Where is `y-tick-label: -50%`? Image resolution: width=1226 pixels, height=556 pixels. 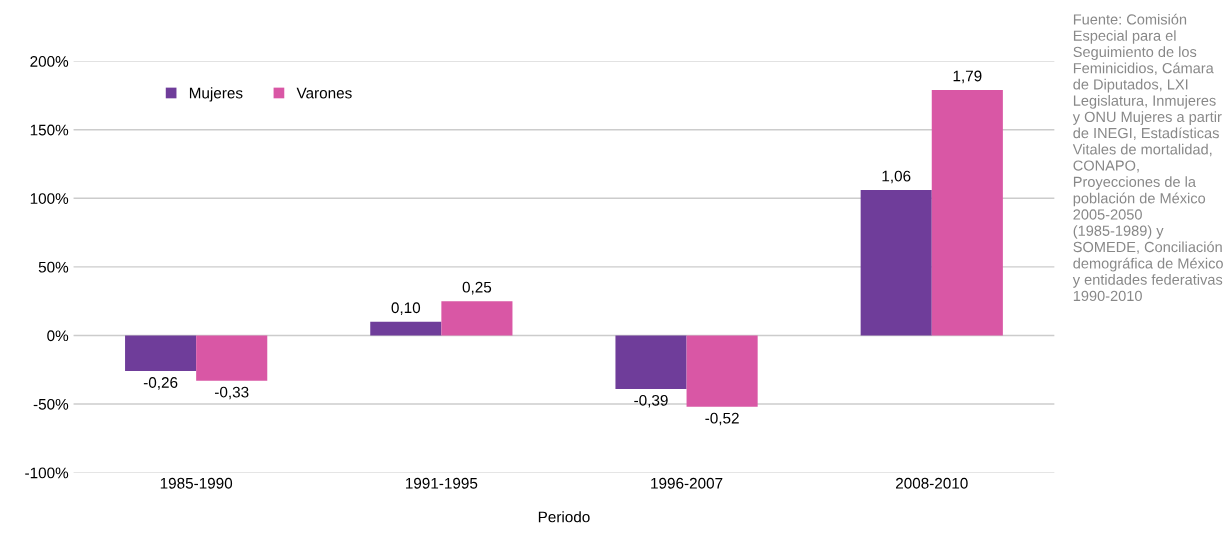 y-tick-label: -50% is located at coordinates (51, 404).